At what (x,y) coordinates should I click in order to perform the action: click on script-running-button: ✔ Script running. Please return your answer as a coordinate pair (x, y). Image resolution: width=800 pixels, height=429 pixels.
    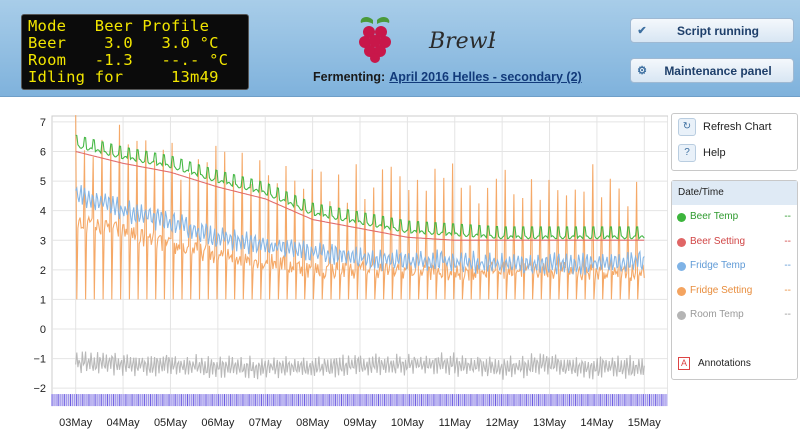
    Looking at the image, I should click on (712, 30).